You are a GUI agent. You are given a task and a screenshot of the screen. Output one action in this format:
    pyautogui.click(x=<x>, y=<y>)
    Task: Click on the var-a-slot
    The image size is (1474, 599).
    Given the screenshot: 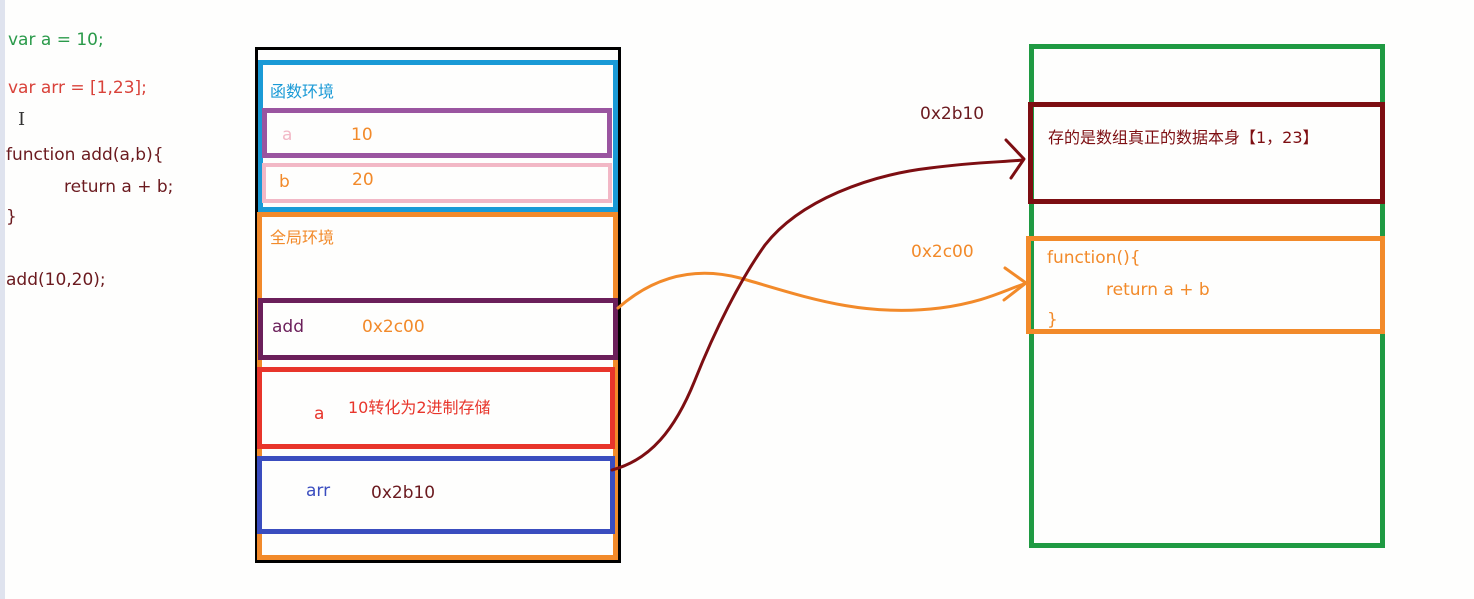 What is the action you would take?
    pyautogui.click(x=437, y=133)
    